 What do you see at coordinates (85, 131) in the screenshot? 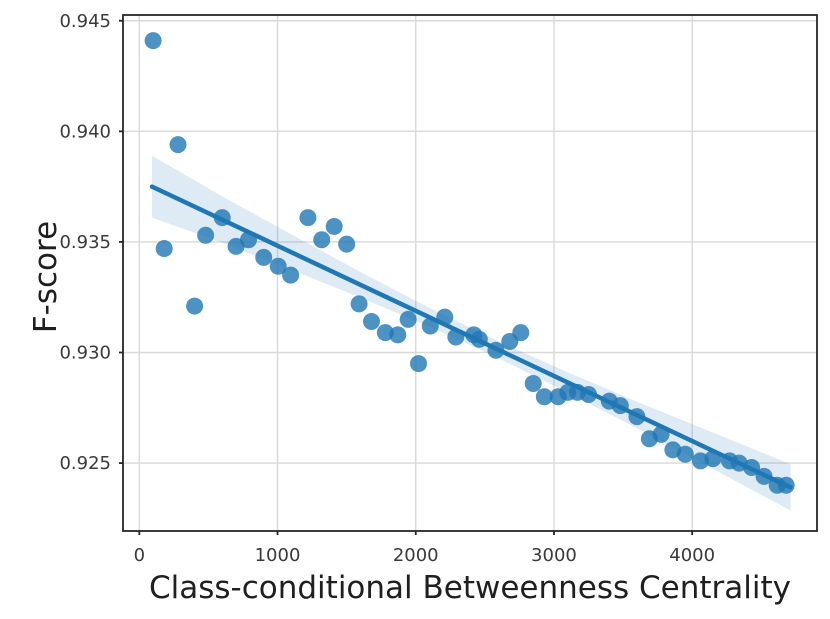
I see `y-tick-label: 0.940` at bounding box center [85, 131].